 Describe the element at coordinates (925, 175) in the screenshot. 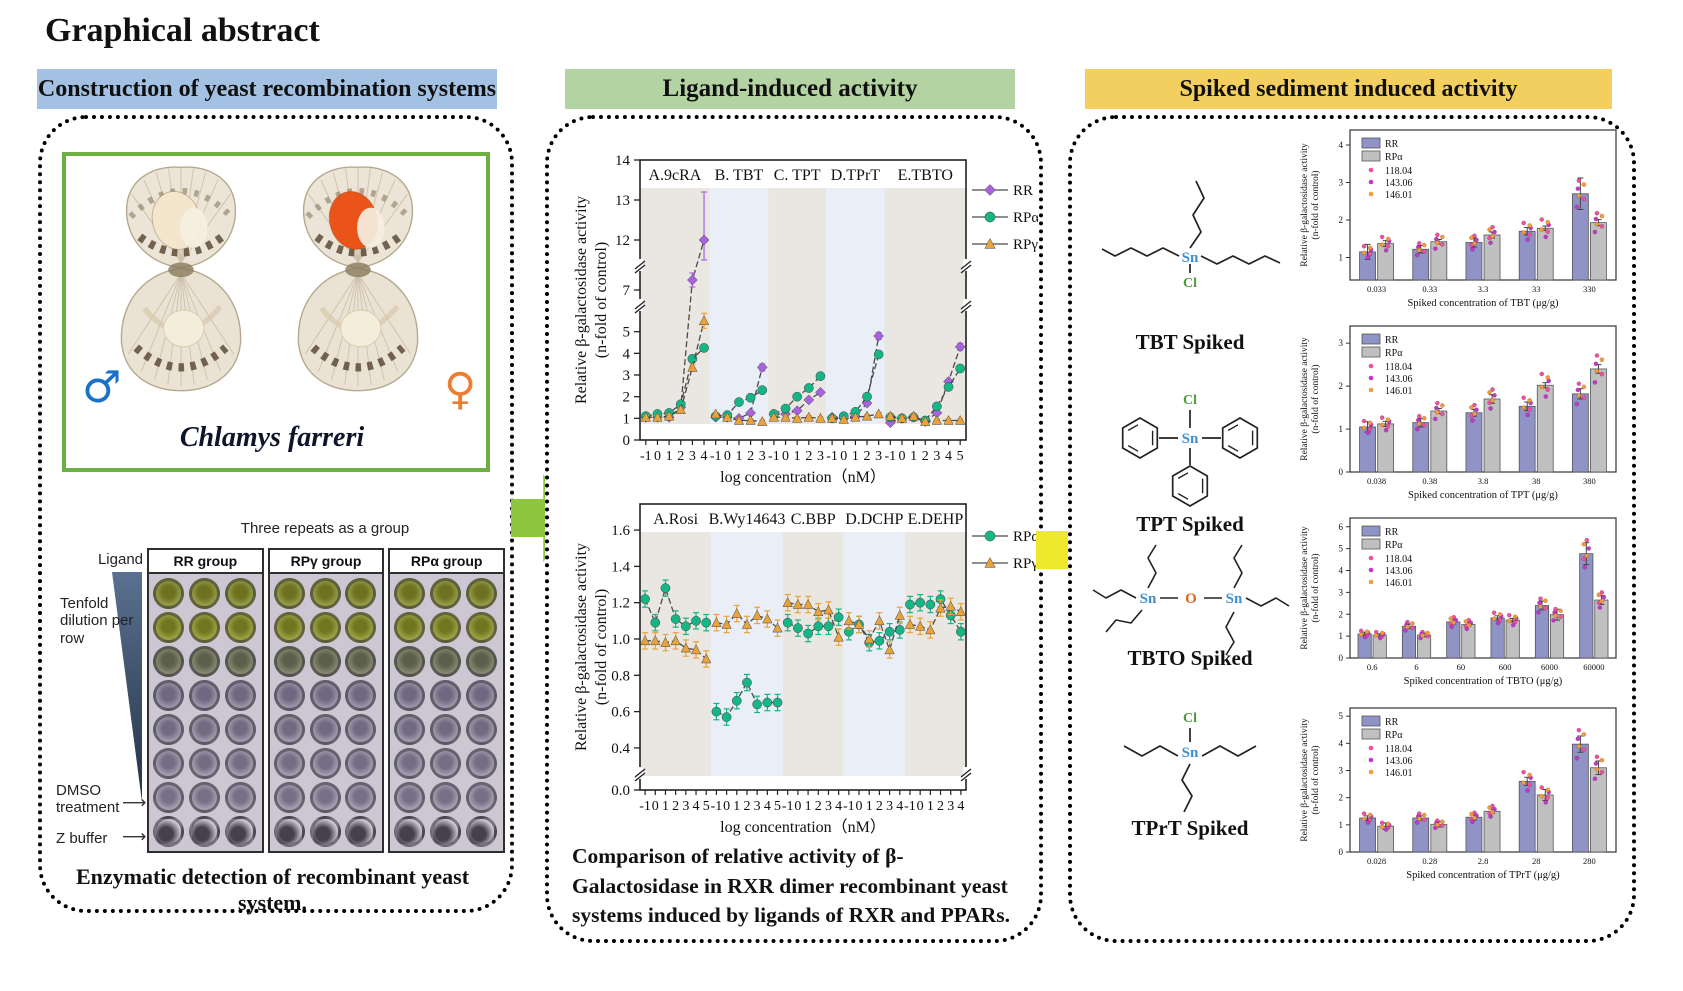

I see `svg-text: E.TBTO` at that location.